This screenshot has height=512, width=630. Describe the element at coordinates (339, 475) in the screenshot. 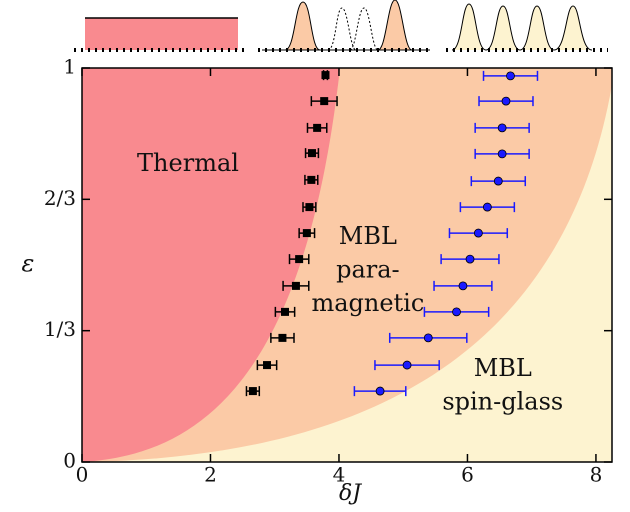

I see `x-tick-label: 4` at that location.